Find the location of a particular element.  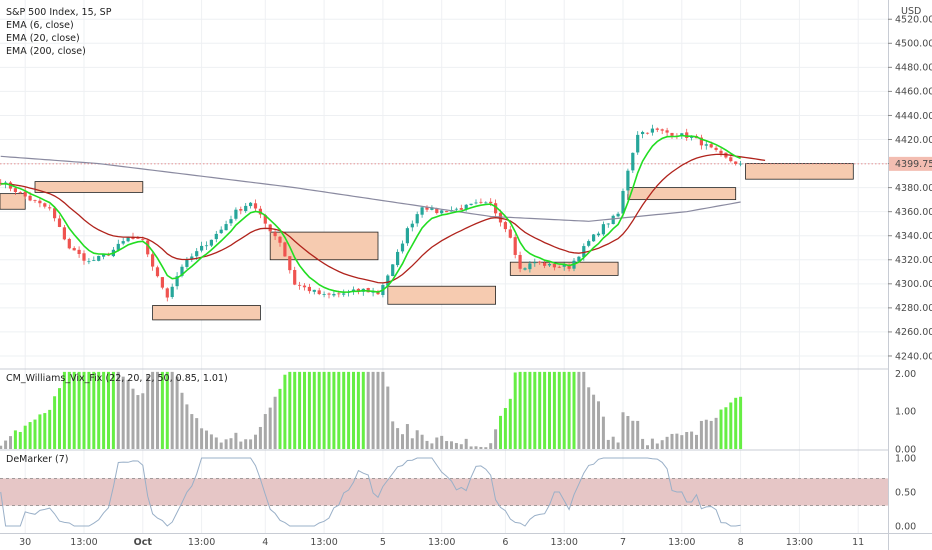

last-price-label: 4399.75 is located at coordinates (913, 164).